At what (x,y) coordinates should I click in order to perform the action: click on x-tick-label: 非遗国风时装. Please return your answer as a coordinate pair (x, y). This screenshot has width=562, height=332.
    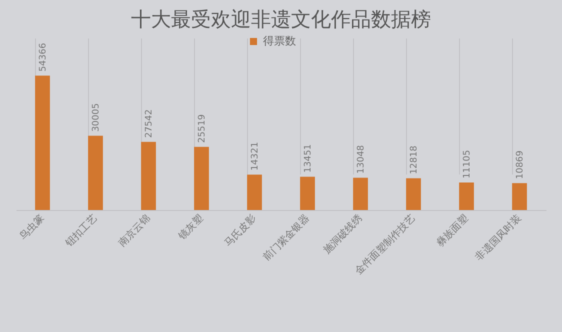
    Looking at the image, I should click on (498, 238).